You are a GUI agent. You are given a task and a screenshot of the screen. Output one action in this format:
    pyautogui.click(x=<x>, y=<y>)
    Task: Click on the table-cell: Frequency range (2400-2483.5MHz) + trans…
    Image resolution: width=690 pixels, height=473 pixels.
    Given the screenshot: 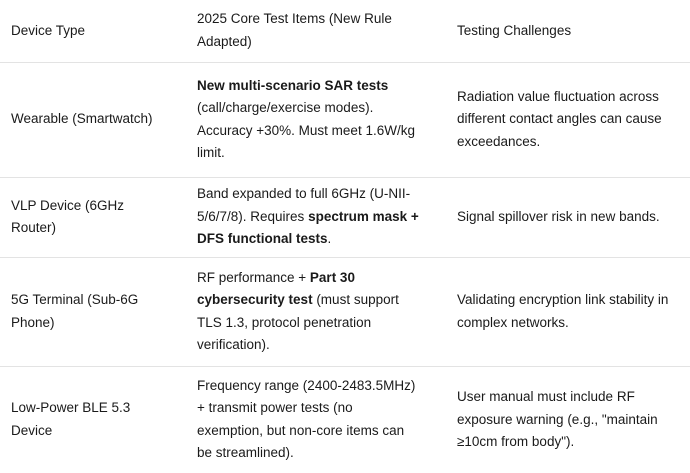 What is the action you would take?
    pyautogui.click(x=316, y=419)
    